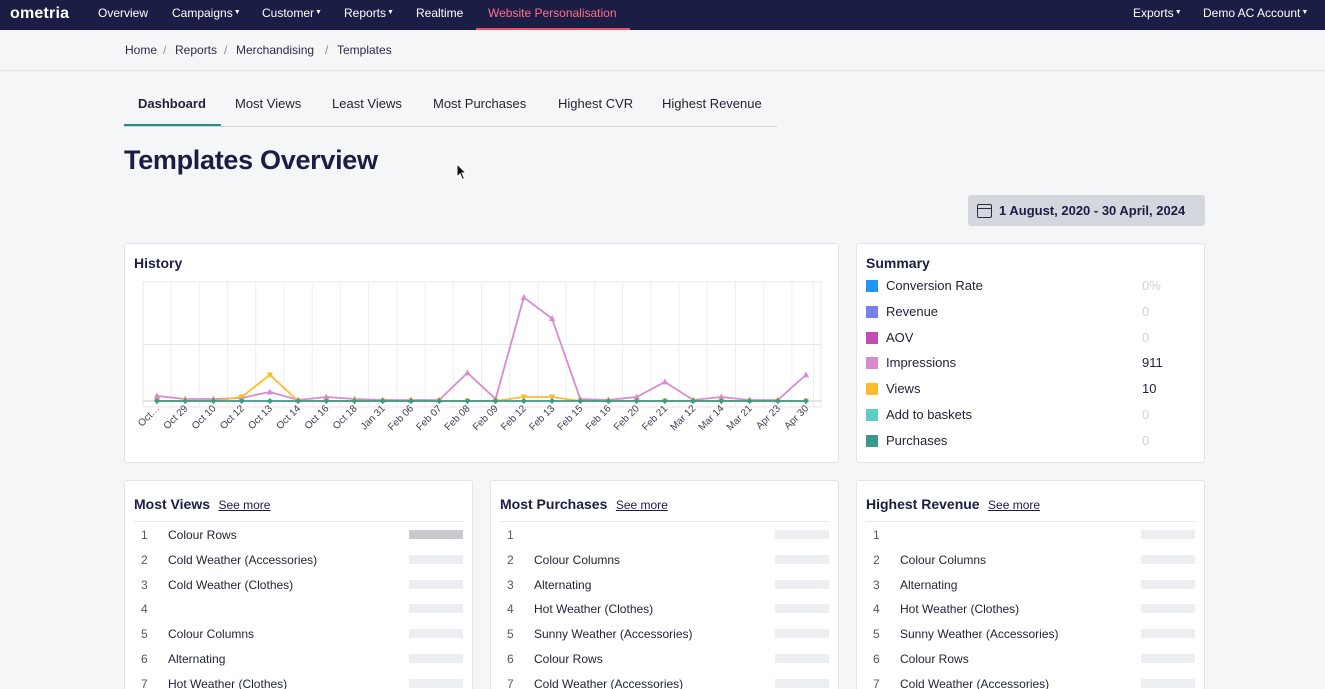  Describe the element at coordinates (365, 13) in the screenshot. I see `nav-reports-label: Reports` at that location.